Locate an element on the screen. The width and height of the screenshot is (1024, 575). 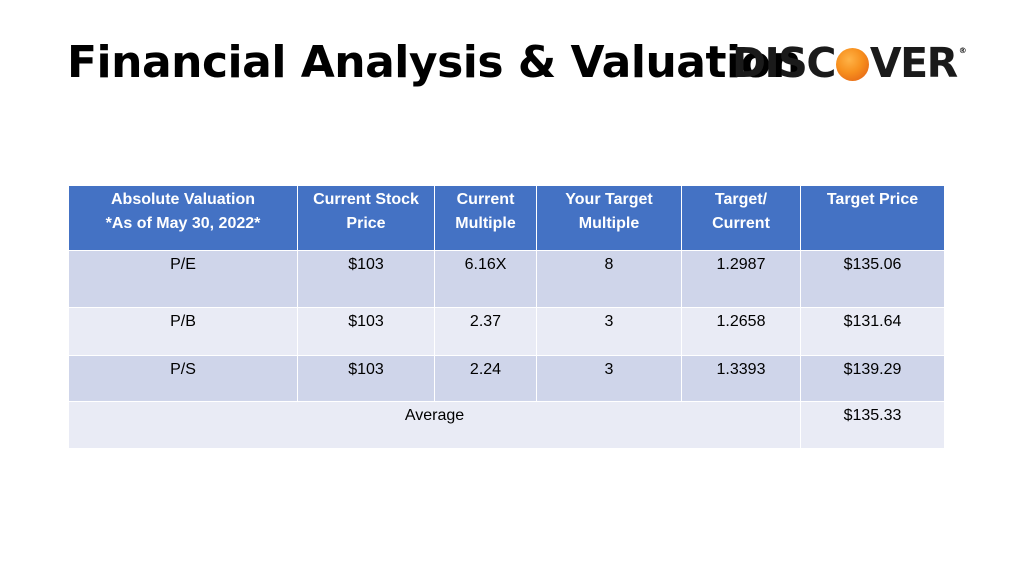
header-absolute-valuation: Absolute Valuation *As of May 30, 2022* is located at coordinates (183, 218).